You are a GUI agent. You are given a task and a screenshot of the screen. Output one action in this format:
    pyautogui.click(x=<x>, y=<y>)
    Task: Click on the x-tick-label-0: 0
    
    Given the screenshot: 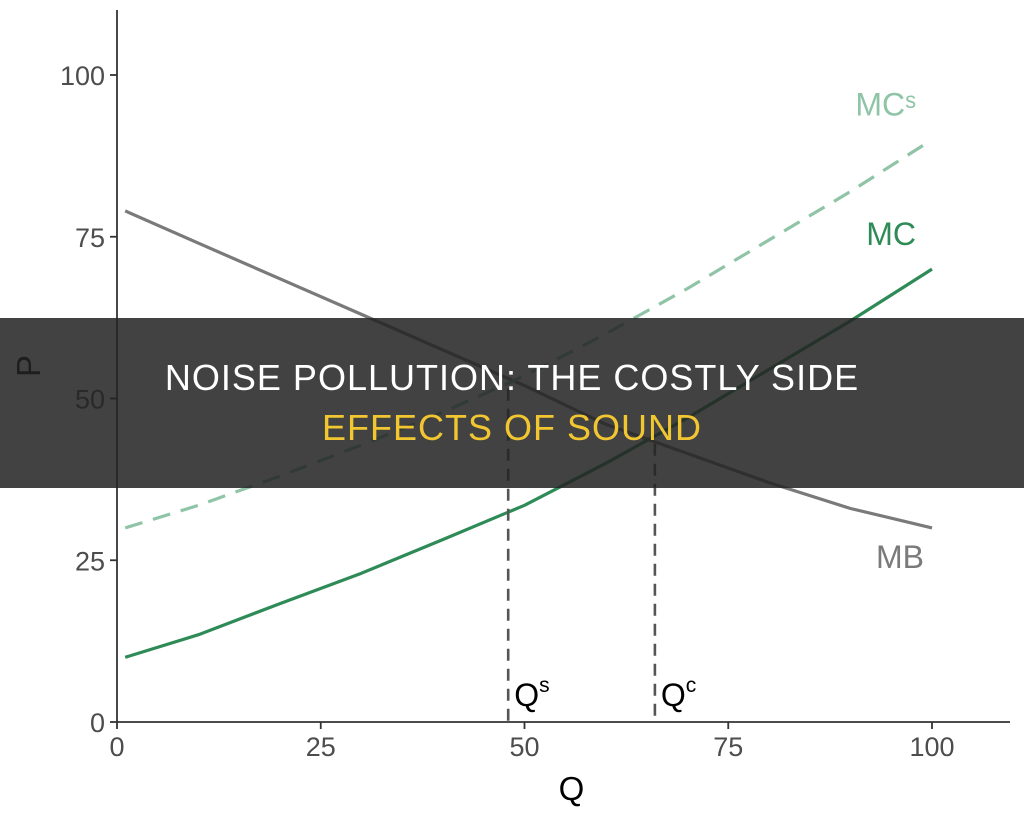 What is the action you would take?
    pyautogui.click(x=116, y=747)
    